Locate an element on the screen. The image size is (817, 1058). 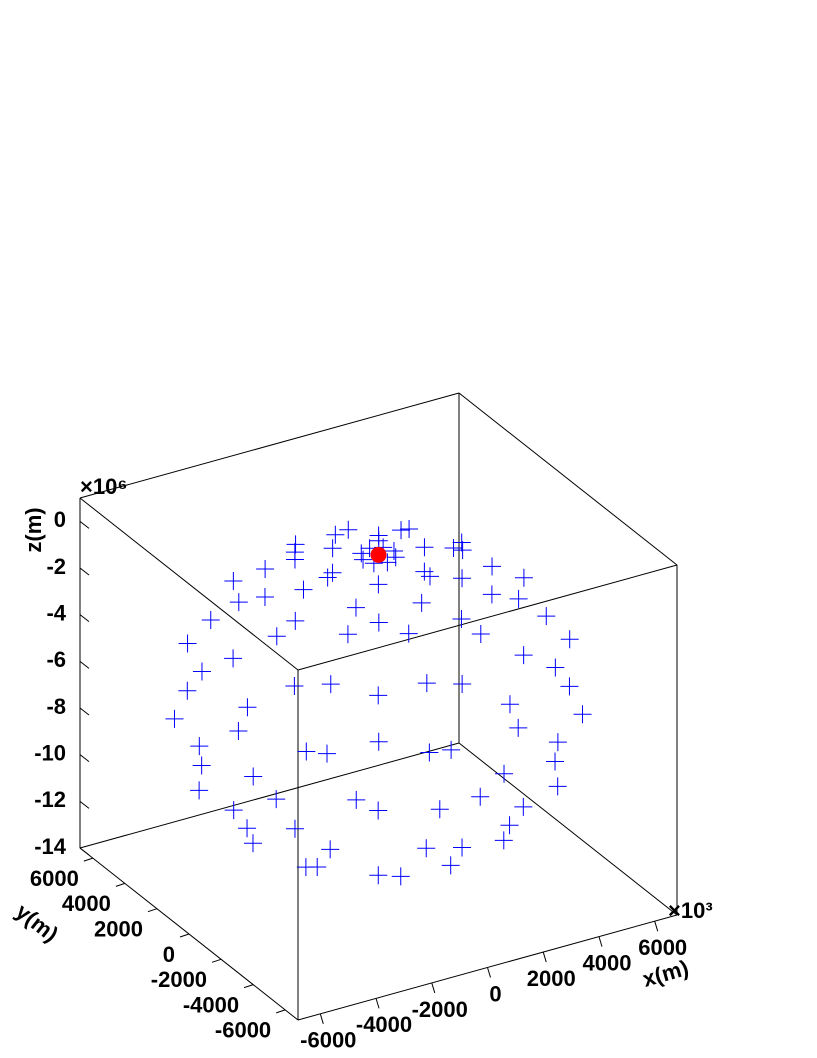
z-tick-label: 0 is located at coordinates (60, 519).